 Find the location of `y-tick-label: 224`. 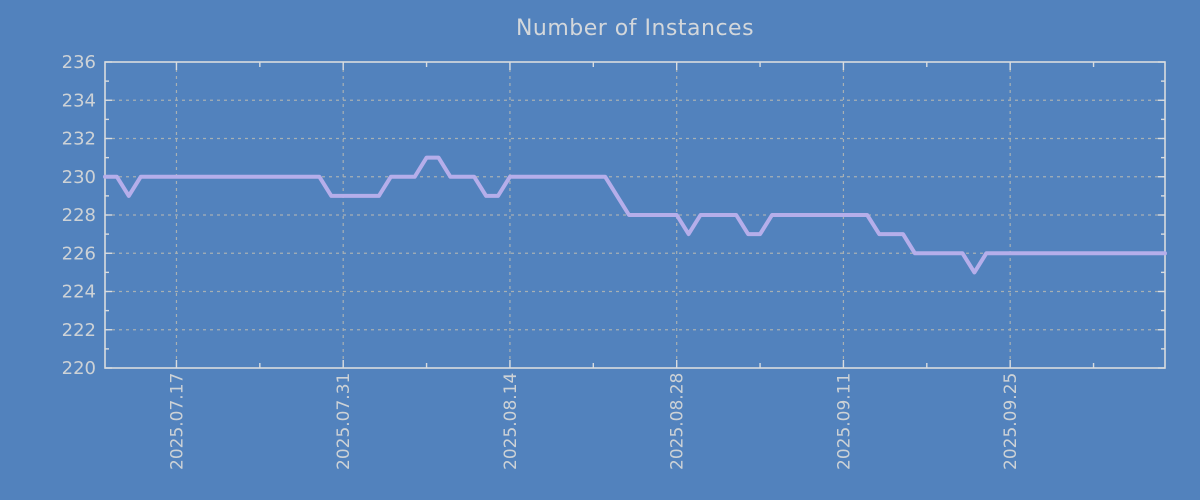

y-tick-label: 224 is located at coordinates (79, 292).